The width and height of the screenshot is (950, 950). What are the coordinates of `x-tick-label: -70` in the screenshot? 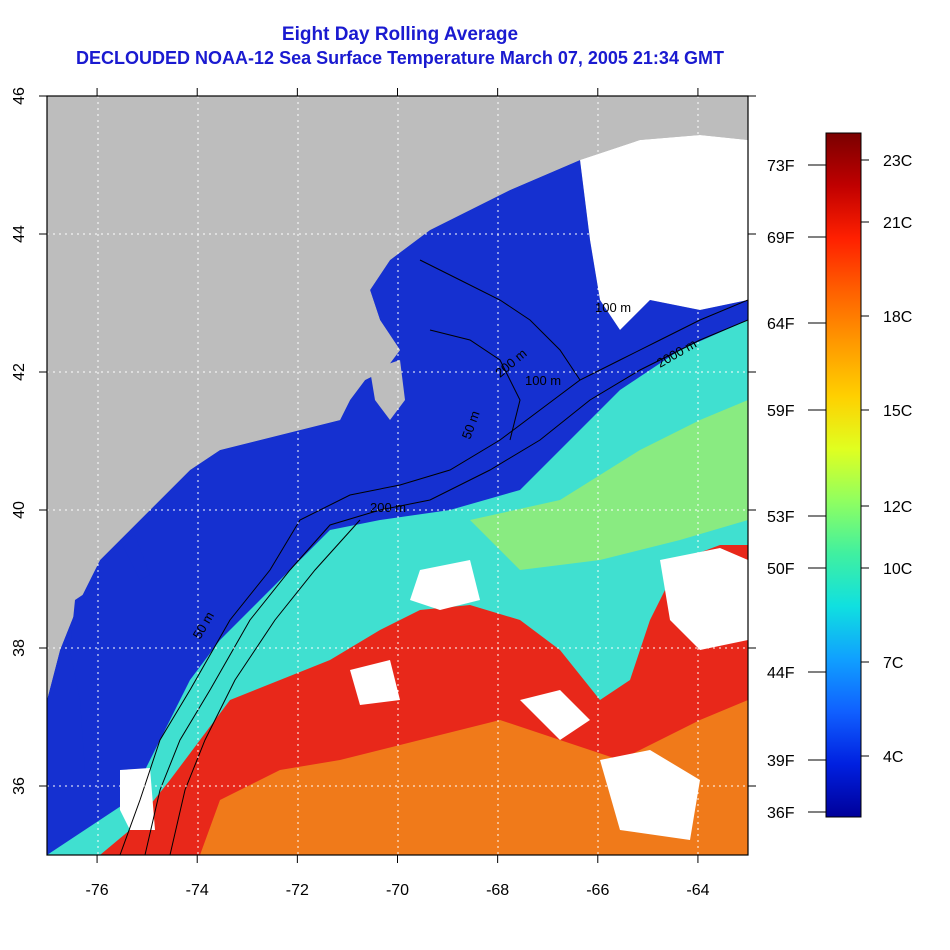 It's located at (397, 890).